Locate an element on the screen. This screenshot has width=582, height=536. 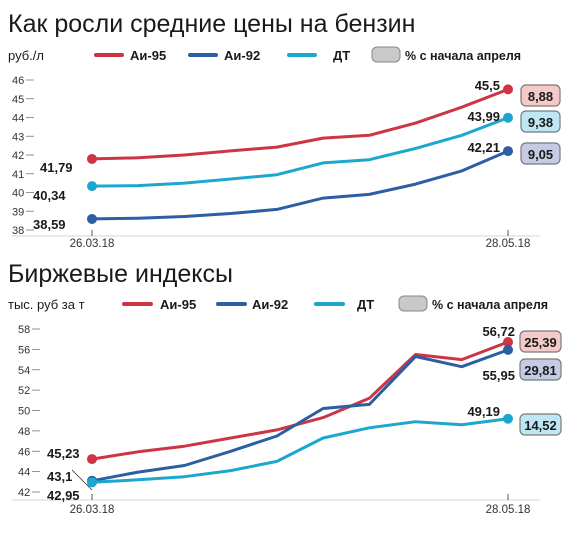
start-label-dt: 42,95 is located at coordinates (63, 495).